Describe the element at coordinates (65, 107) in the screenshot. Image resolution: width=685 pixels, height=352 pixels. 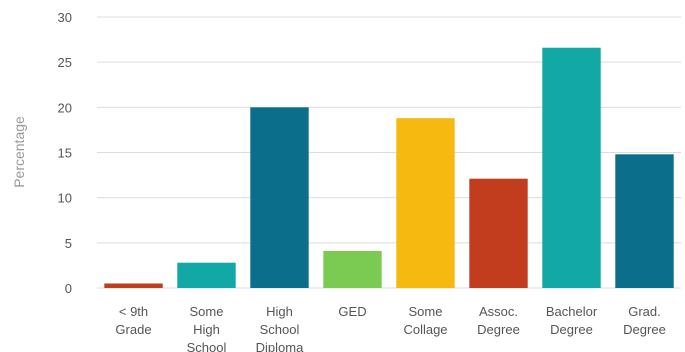
I see `y-tick-label: 20` at that location.